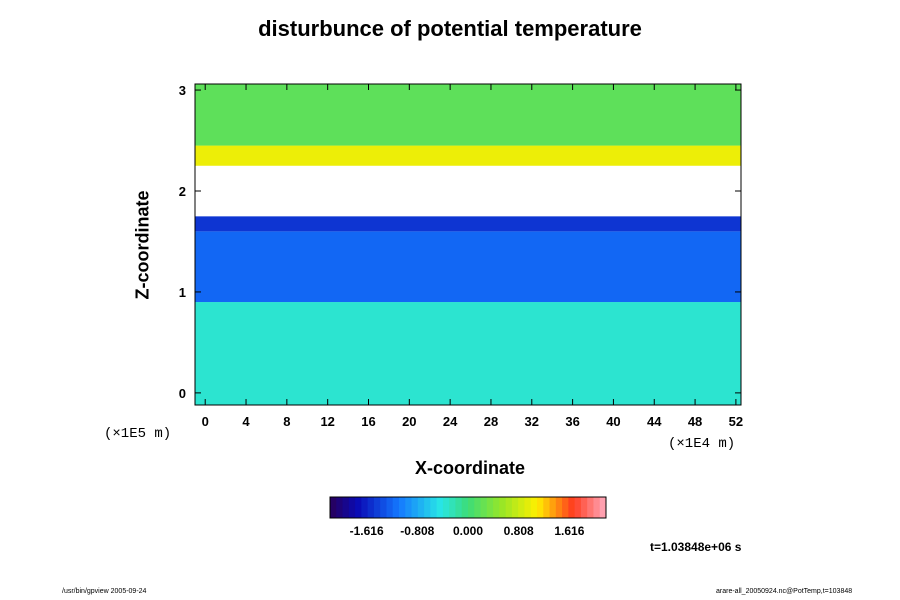  I want to click on x-tick-label: 12, so click(327, 421).